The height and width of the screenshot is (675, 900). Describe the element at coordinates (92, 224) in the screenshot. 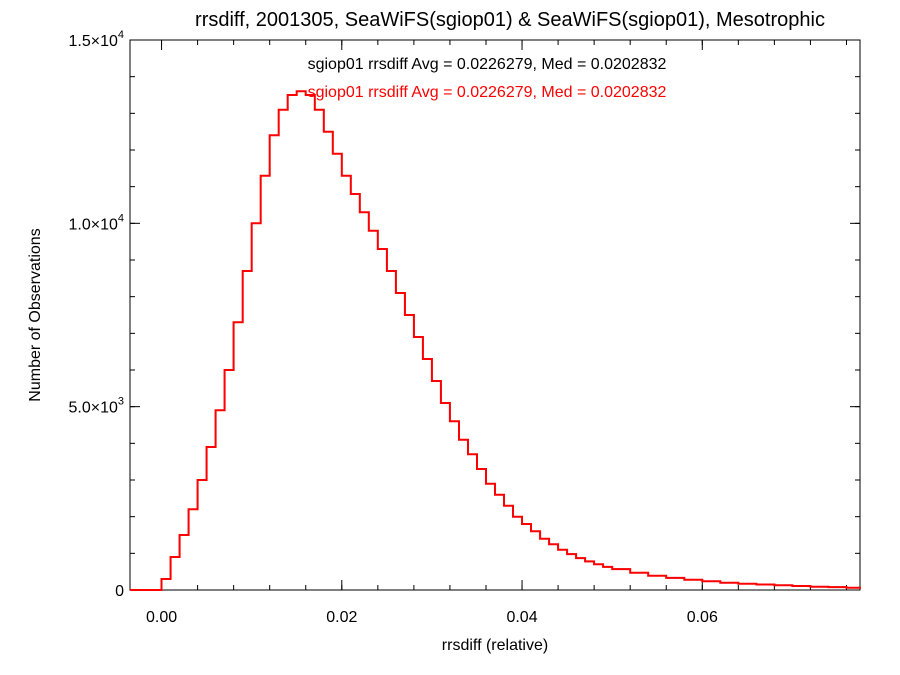

I see `y-tick-label-base: 1.0×10` at that location.